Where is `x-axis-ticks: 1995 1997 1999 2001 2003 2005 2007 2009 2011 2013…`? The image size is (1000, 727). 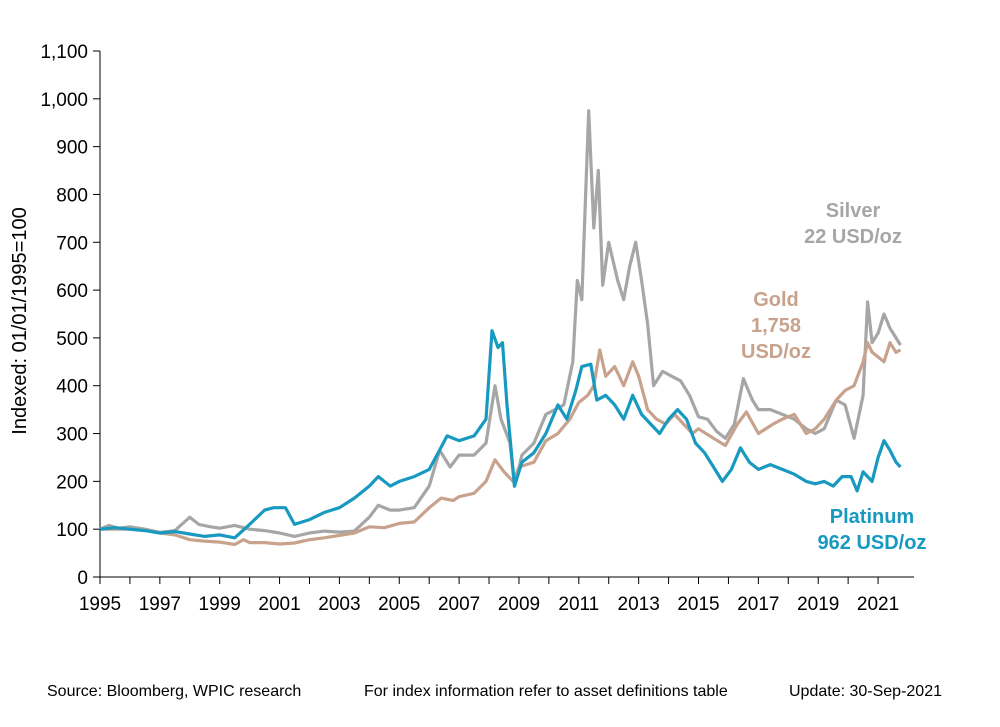
x-axis-ticks: 1995 1997 1999 2001 2003 2005 2007 2009 2011 2013… is located at coordinates (489, 596).